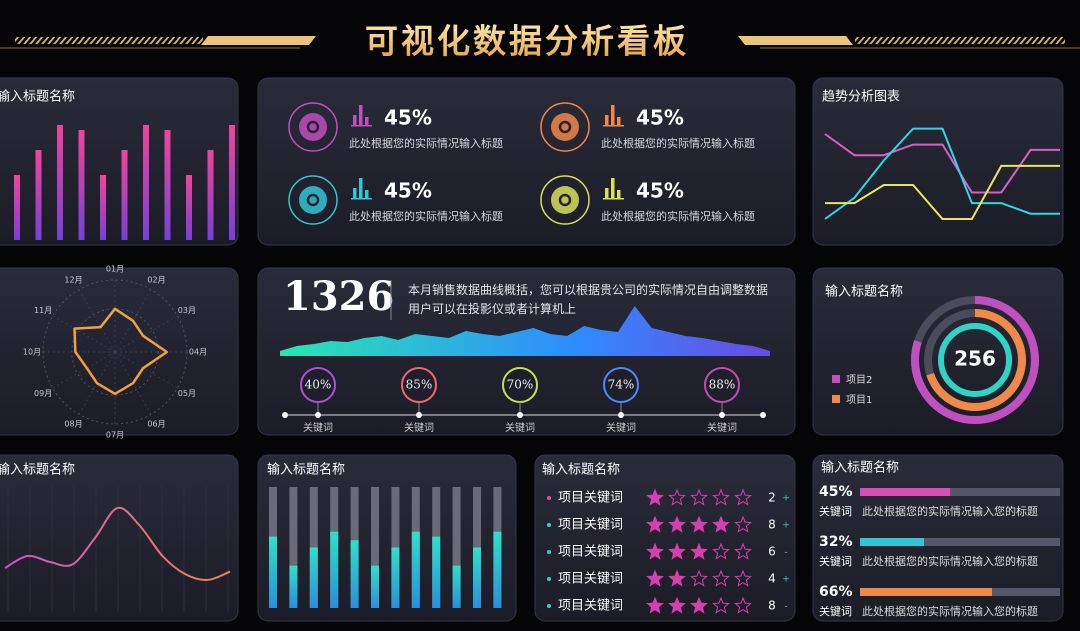 This screenshot has height=631, width=1080. Describe the element at coordinates (926, 592) in the screenshot. I see `progress-bar` at that location.